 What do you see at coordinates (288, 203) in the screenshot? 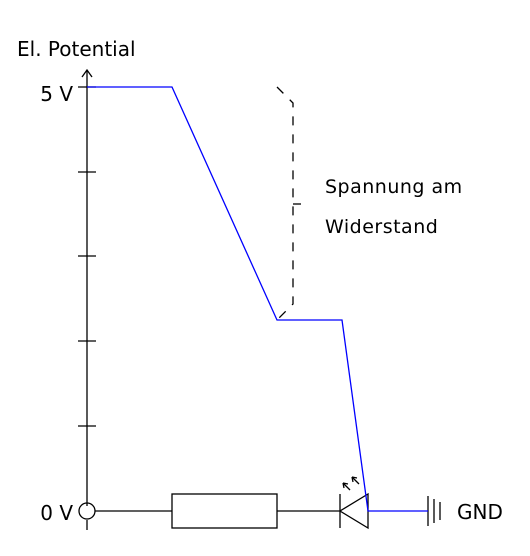
I see `voltage-drop-brace` at bounding box center [288, 203].